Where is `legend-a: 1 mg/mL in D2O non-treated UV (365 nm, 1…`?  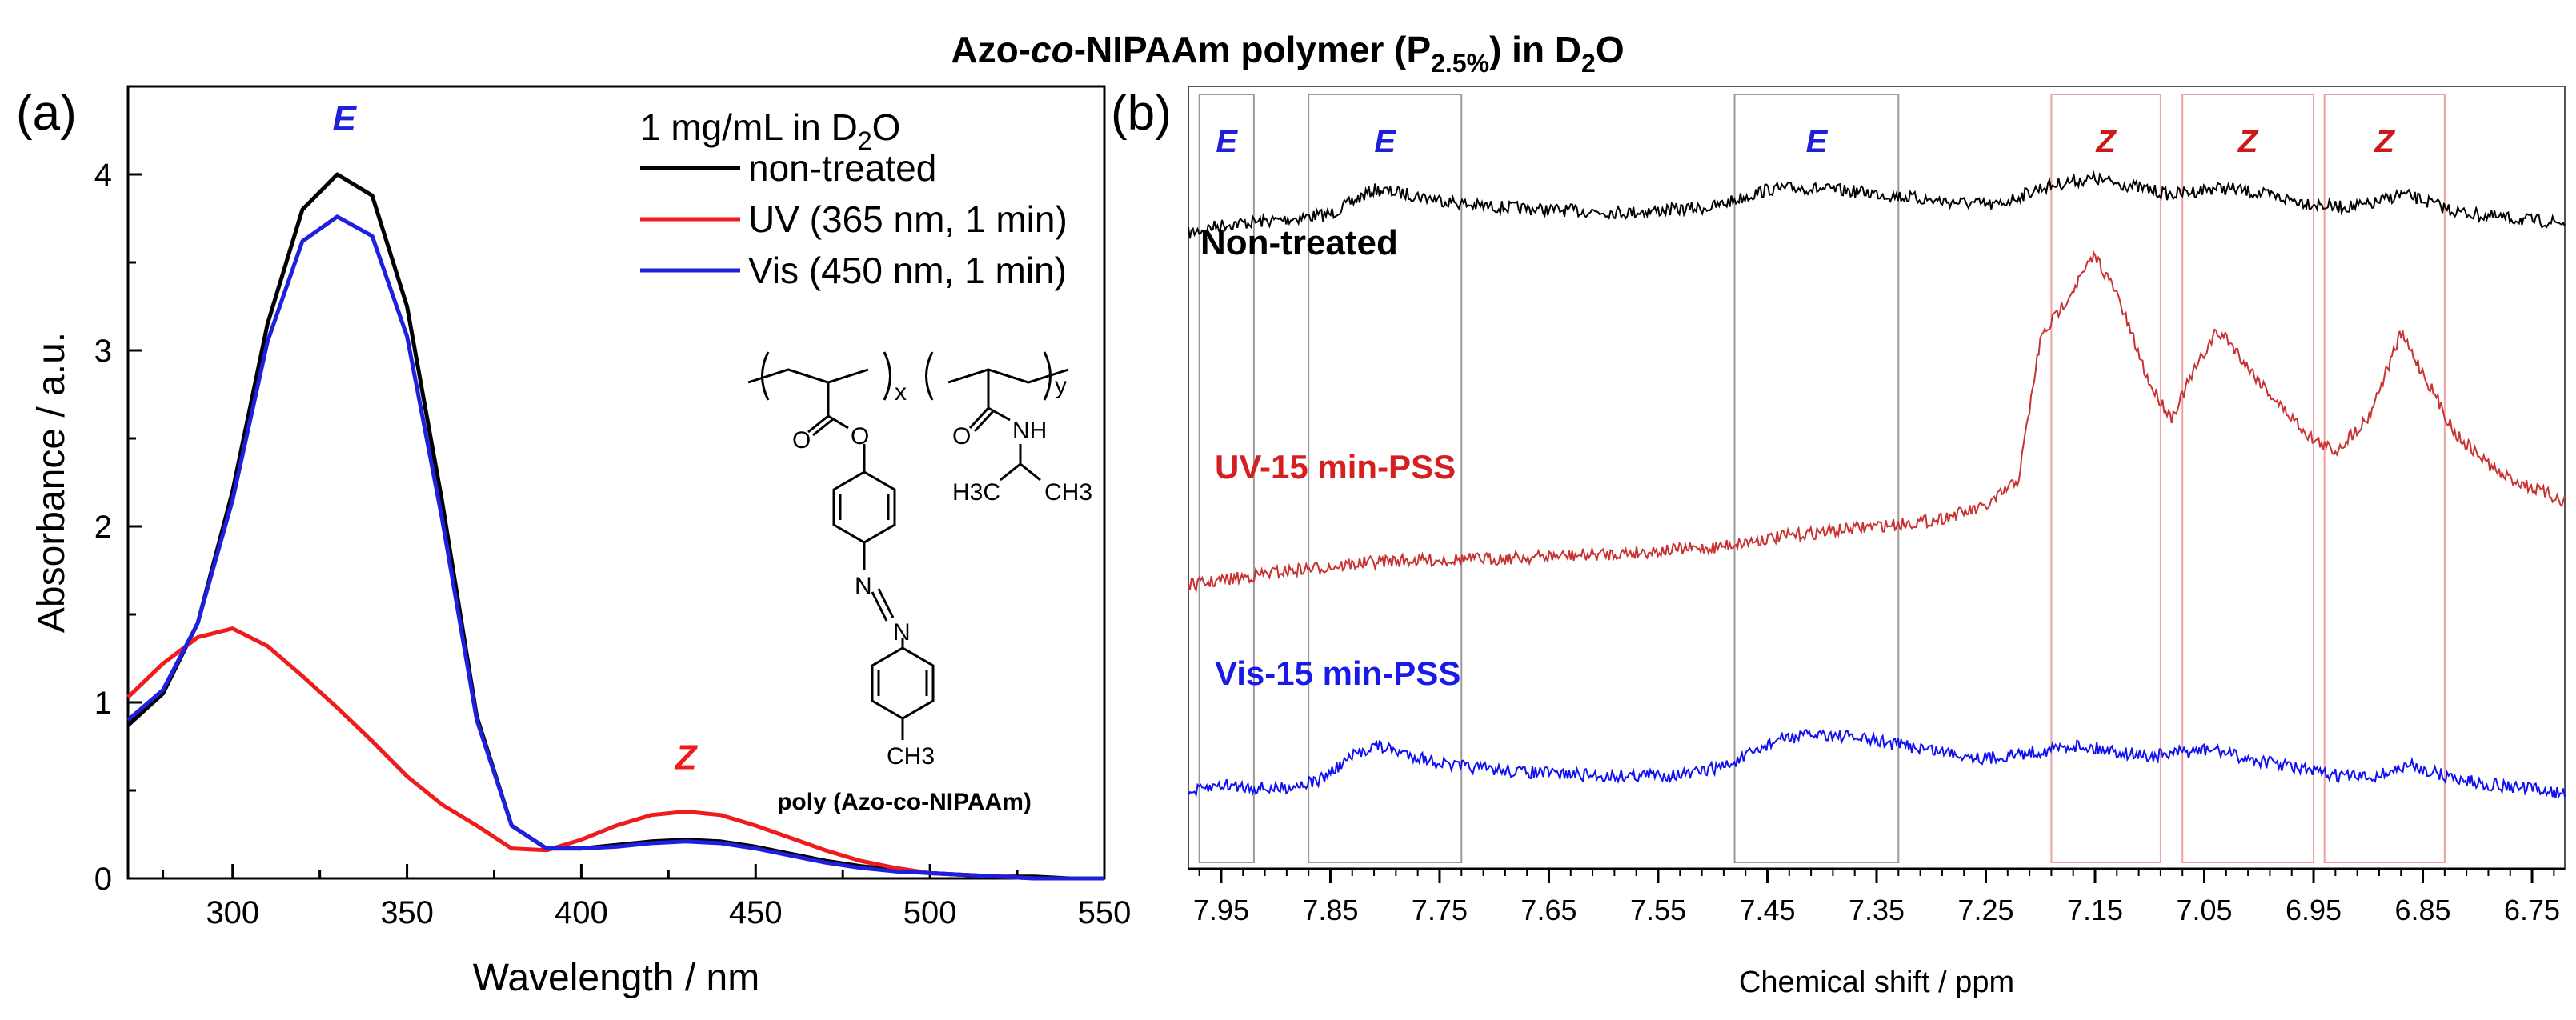 legend-a: 1 mg/mL in D2O non-treated UV (365 nm, 1… is located at coordinates (854, 198).